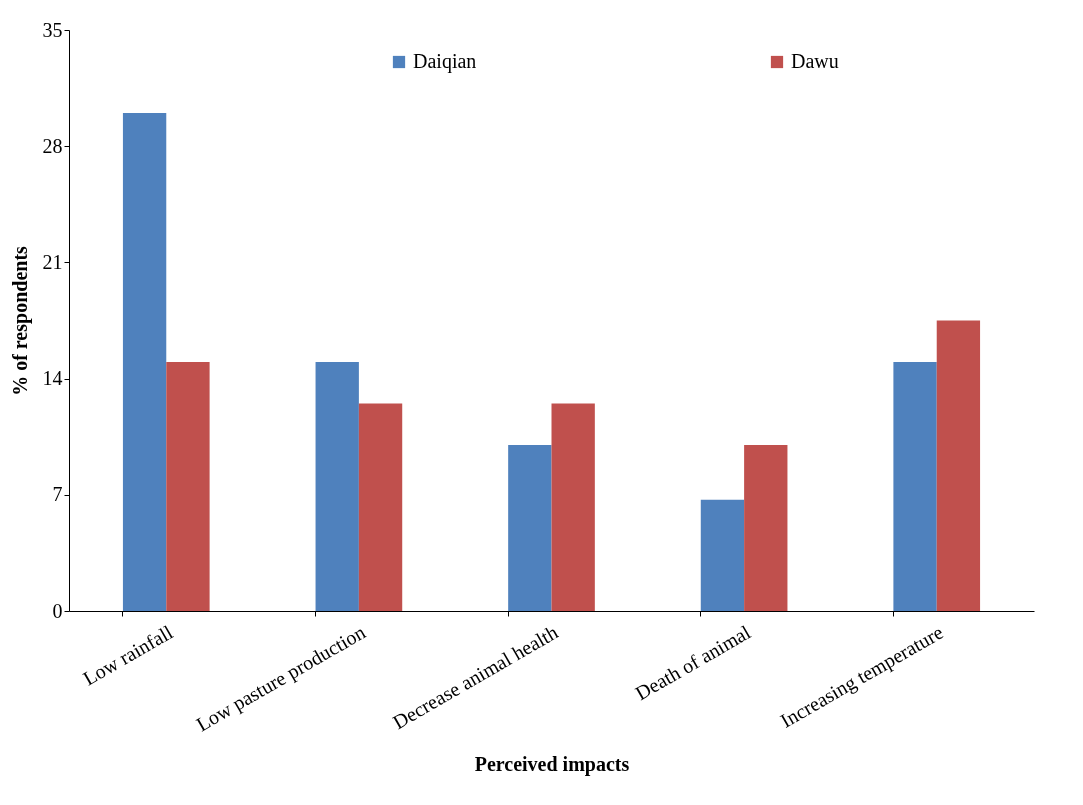 This screenshot has width=1083, height=805. I want to click on y-tick-label: 14, so click(52, 378).